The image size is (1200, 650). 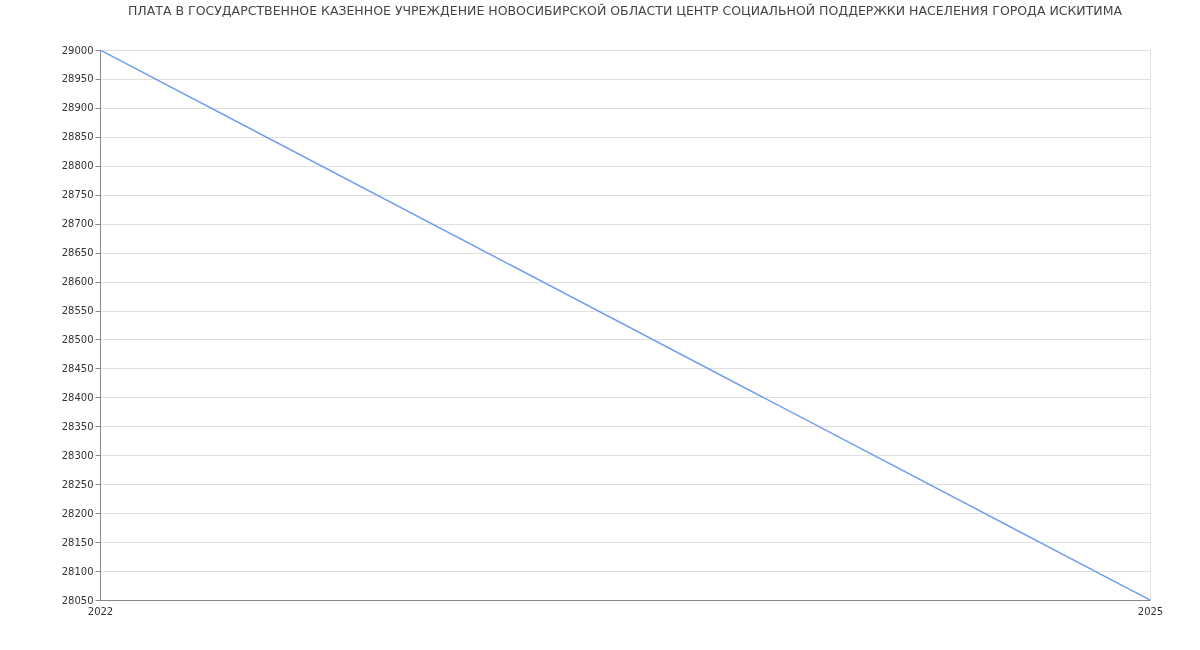 I want to click on y-tick-label: 28300, so click(x=77, y=455).